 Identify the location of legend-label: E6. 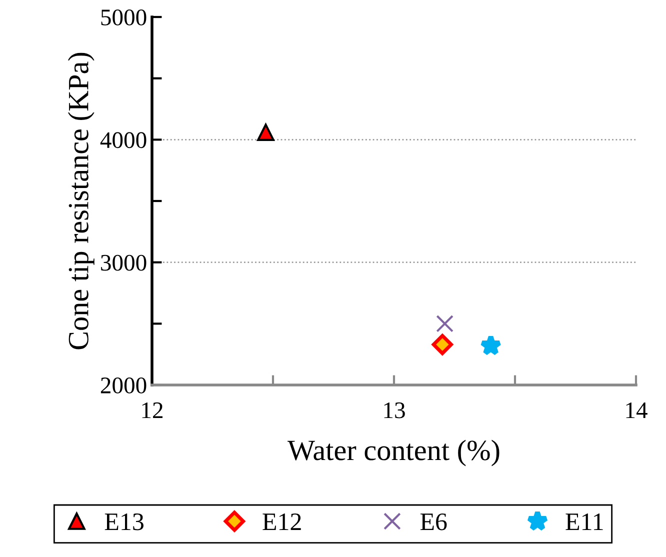
(433, 521).